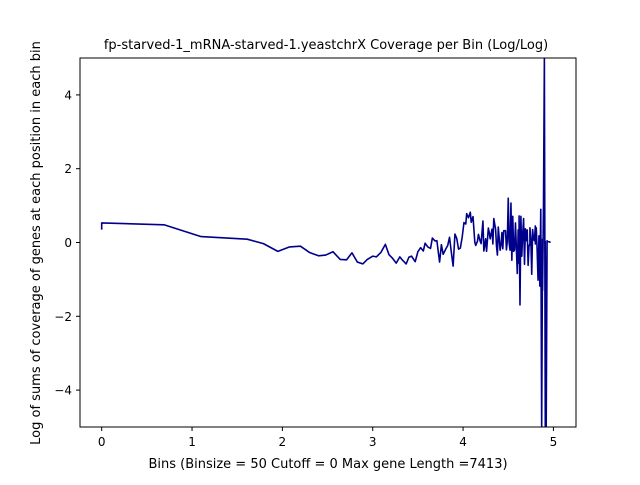 The height and width of the screenshot is (485, 640). What do you see at coordinates (373, 442) in the screenshot?
I see `x-tick-label: 3` at bounding box center [373, 442].